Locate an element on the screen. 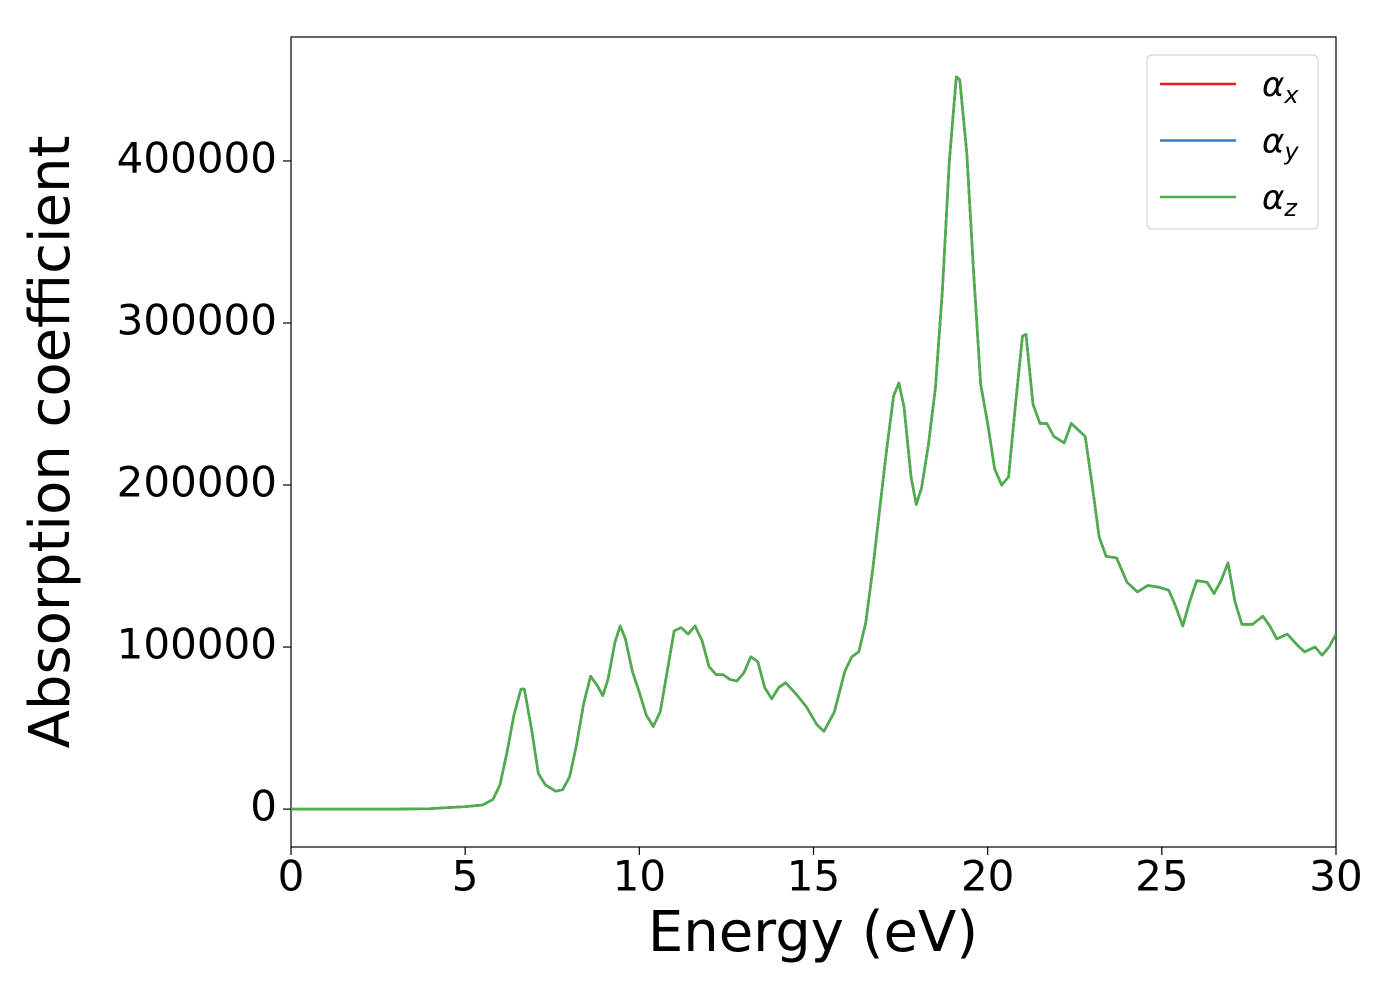 This screenshot has width=1400, height=1004. y-tick-label: 200000 is located at coordinates (197, 482).